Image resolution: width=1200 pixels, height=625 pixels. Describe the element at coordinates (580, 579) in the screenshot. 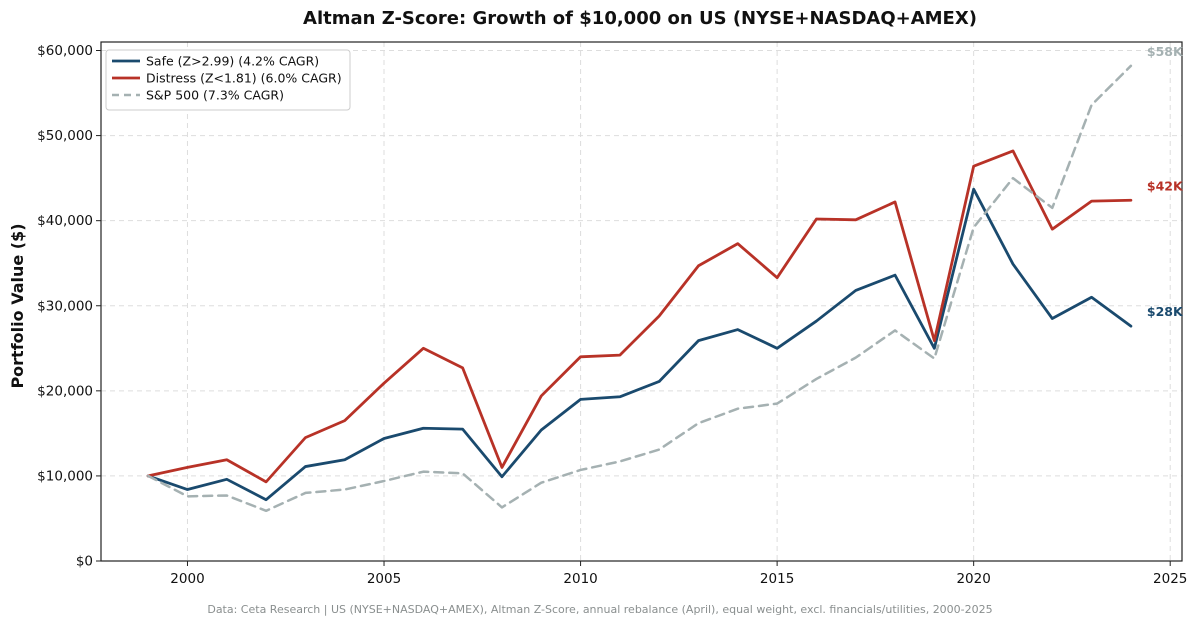

I see `x-tick-label: 2010` at that location.